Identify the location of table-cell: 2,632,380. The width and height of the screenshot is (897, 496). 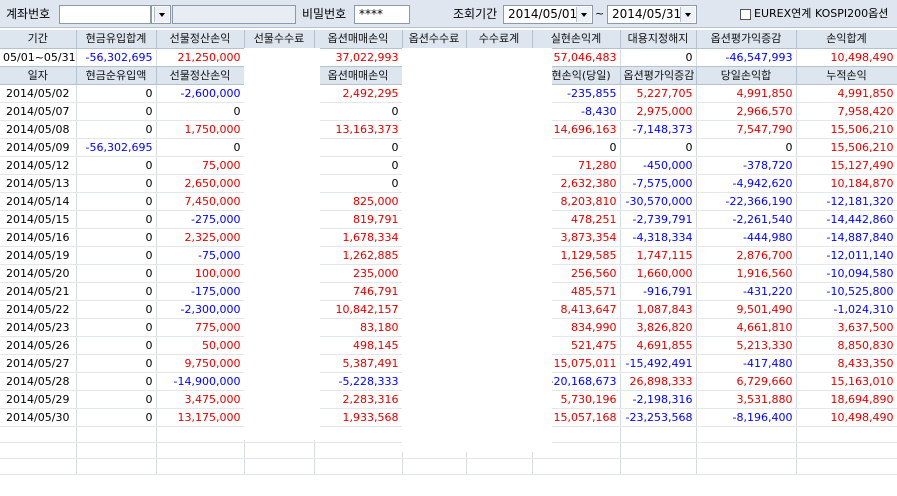
(576, 183).